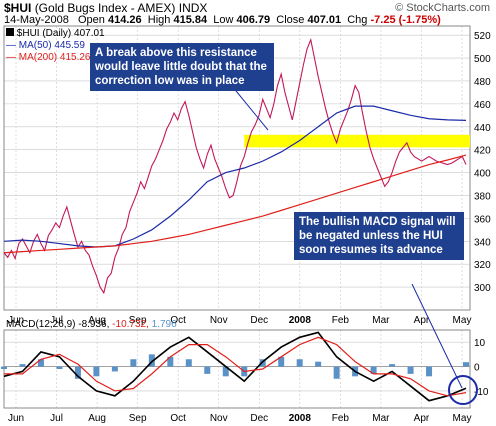 The image size is (496, 426). What do you see at coordinates (16, 418) in the screenshot?
I see `macd-x-tick: Jun` at bounding box center [16, 418].